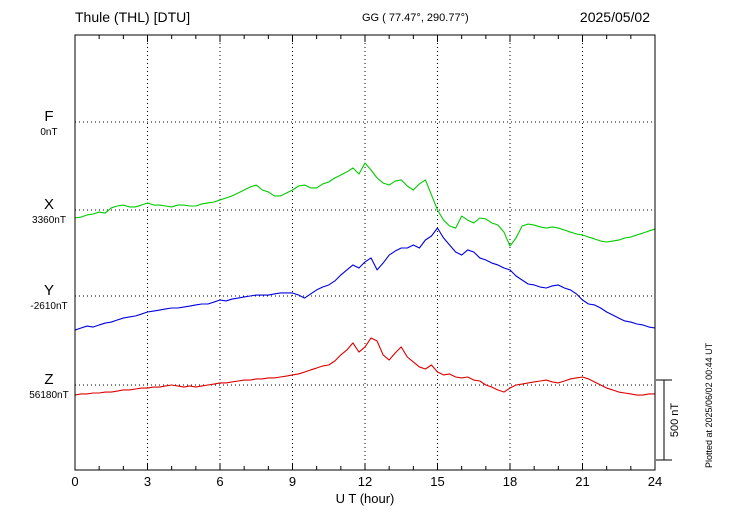 Image resolution: width=730 pixels, height=520 pixels. What do you see at coordinates (582, 481) in the screenshot?
I see `x-tick-label: 21` at bounding box center [582, 481].